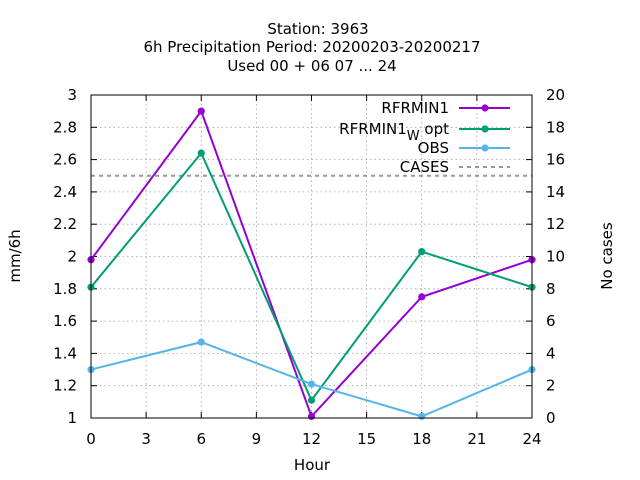 The image size is (640, 480). Describe the element at coordinates (65, 224) in the screenshot. I see `y-tick-label: 2.2` at that location.